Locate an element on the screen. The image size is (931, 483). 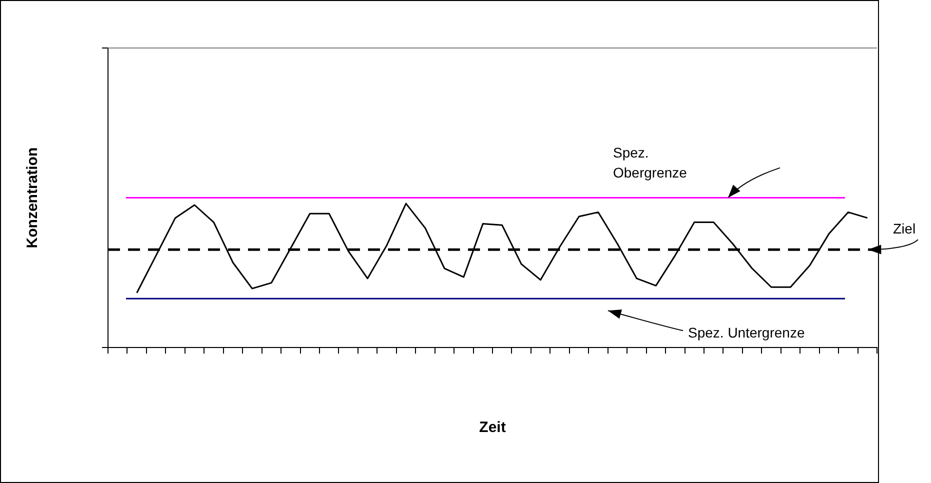
y-axis-title: Konzentration is located at coordinates (33, 197).